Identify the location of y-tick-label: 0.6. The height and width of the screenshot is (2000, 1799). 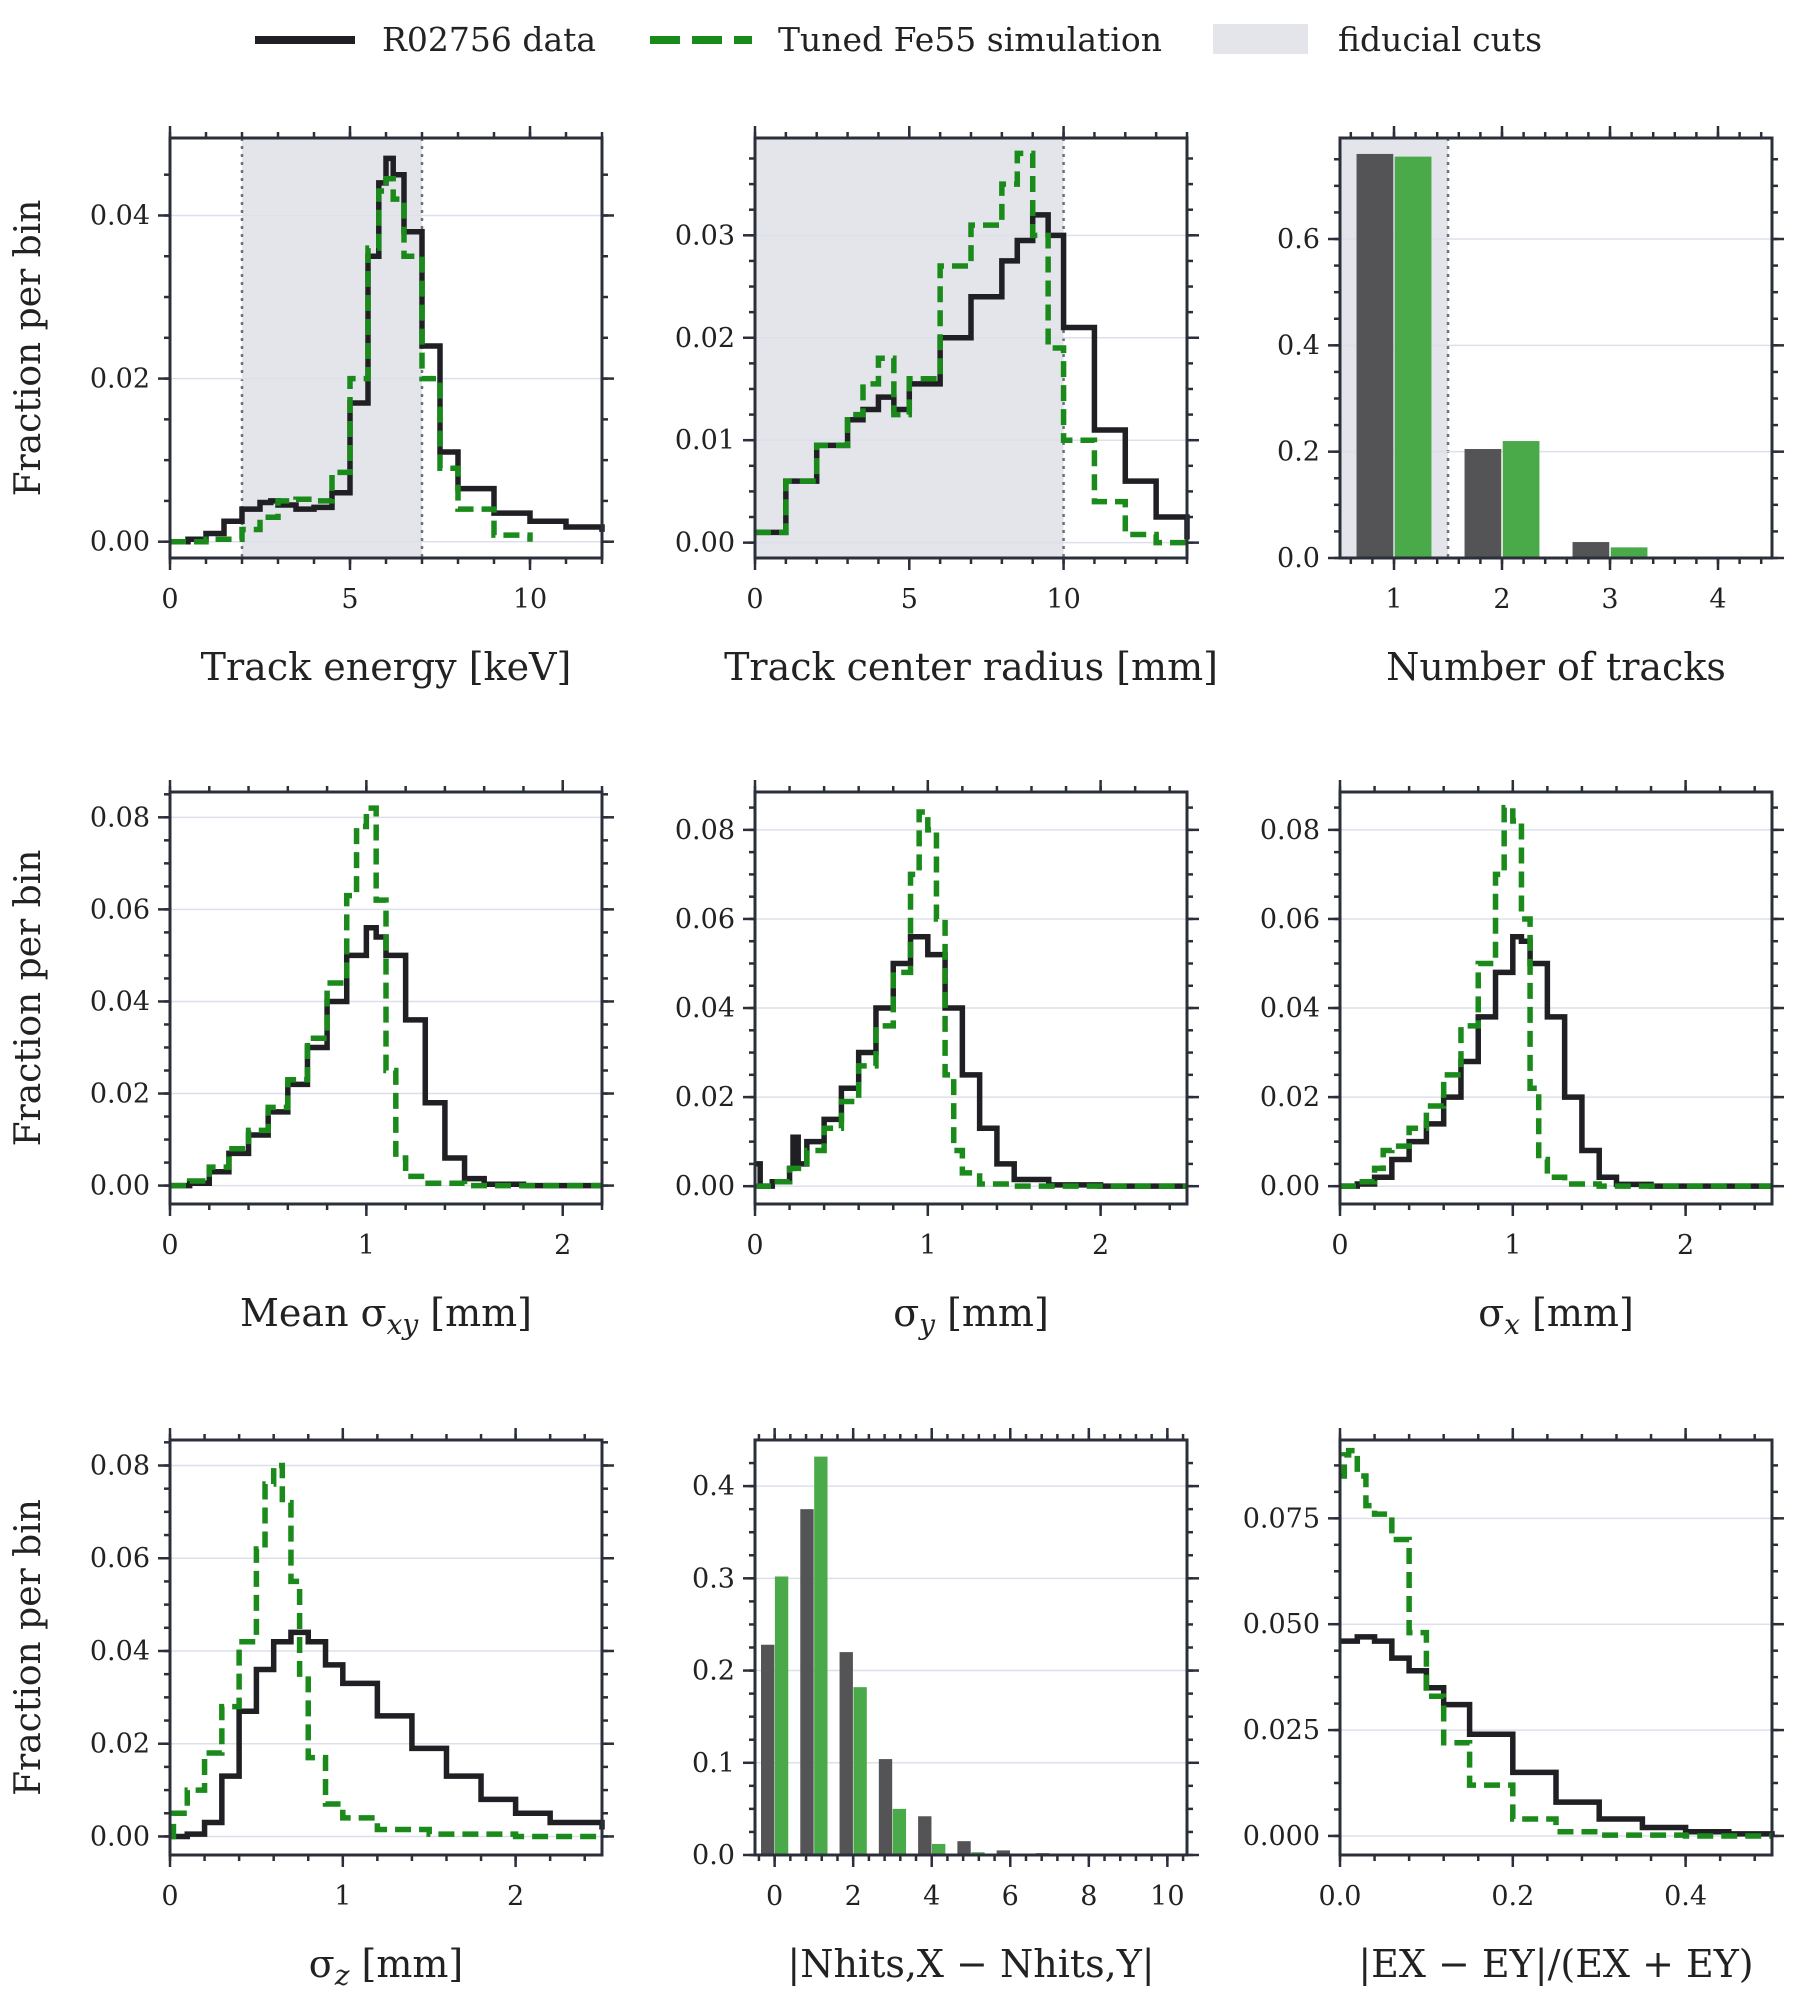
(1298, 239).